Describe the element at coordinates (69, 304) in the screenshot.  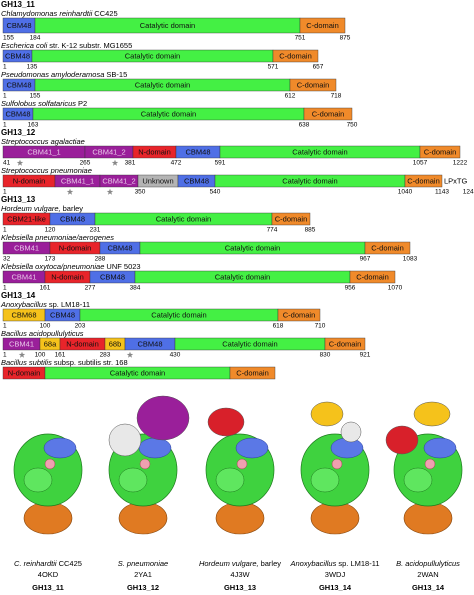
I see `strain: sp. LM18-11` at that location.